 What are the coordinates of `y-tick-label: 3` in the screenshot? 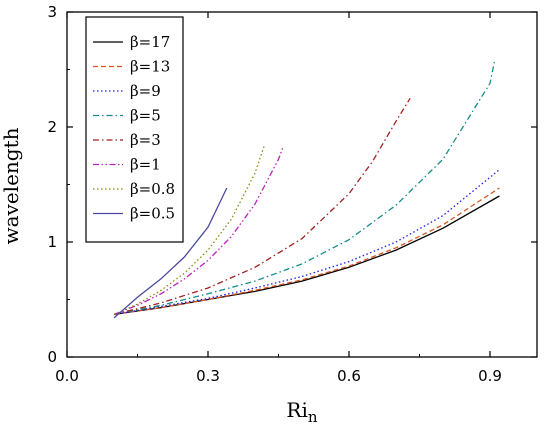 It's located at (52, 12).